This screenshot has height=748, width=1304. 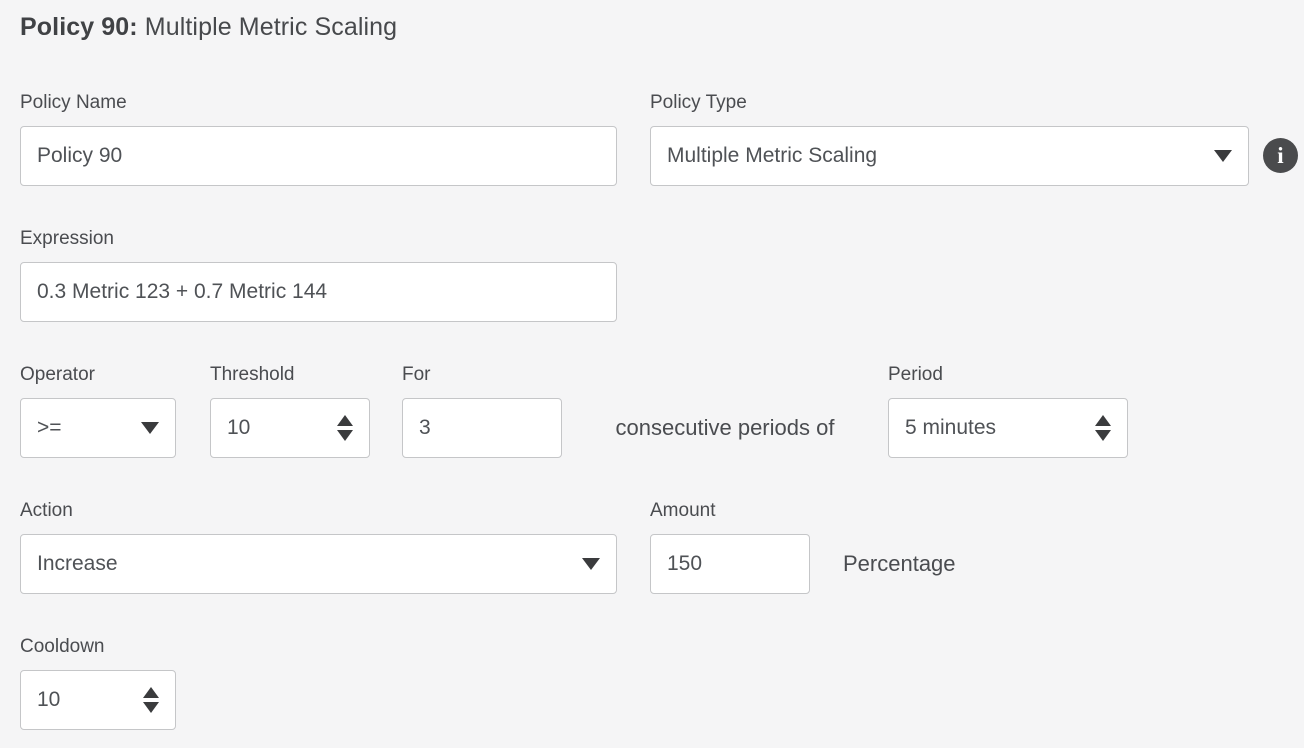 What do you see at coordinates (318, 564) in the screenshot?
I see `action-select: Increase` at bounding box center [318, 564].